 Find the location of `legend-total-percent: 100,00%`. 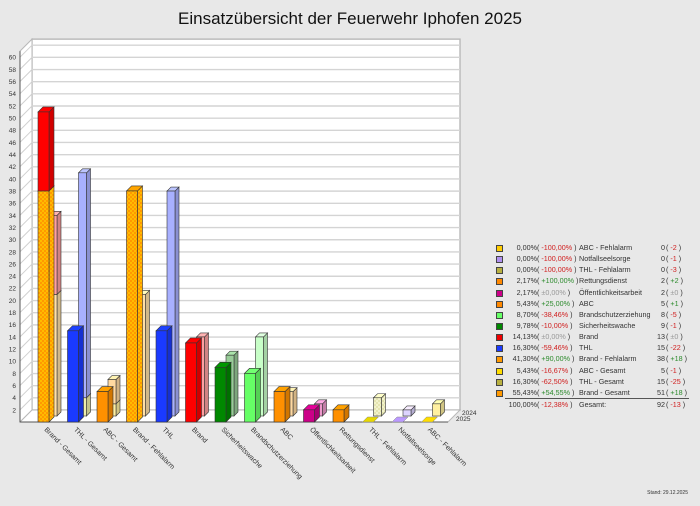

legend-total-percent: 100,00% is located at coordinates (522, 404).